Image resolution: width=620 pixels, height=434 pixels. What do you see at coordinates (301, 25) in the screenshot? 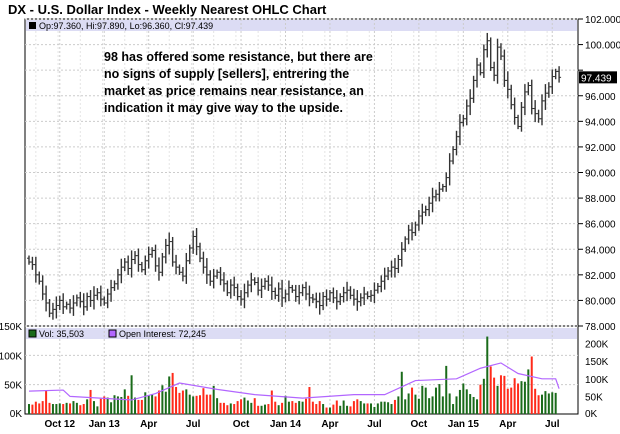
I see `price-legend-strip` at bounding box center [301, 25].